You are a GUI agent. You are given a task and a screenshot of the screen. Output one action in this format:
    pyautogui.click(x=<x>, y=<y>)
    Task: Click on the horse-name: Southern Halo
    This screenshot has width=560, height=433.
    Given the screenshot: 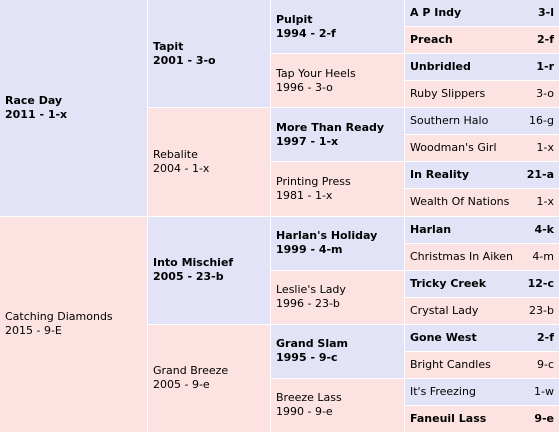 What is the action you would take?
    pyautogui.click(x=449, y=121)
    